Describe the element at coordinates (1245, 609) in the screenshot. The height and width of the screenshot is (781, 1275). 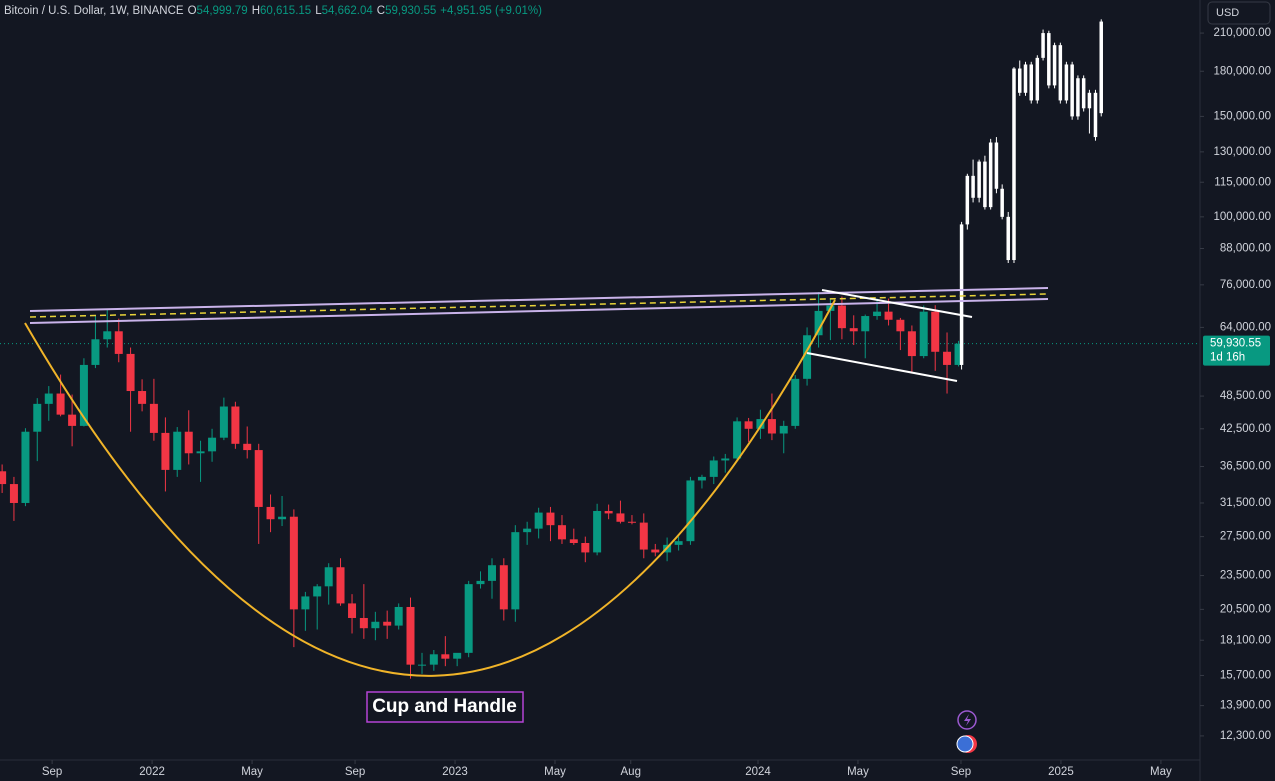
I see `y-tick-label: 20,500.00` at that location.